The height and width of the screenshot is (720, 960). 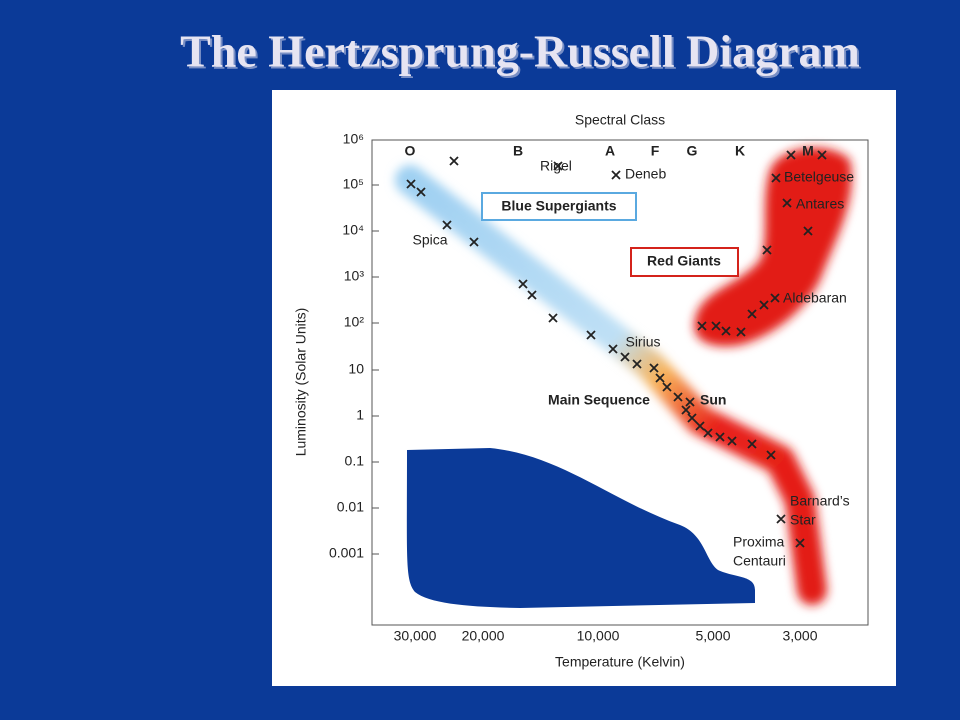 I want to click on spectral-heading: Spectral Class, so click(x=620, y=120).